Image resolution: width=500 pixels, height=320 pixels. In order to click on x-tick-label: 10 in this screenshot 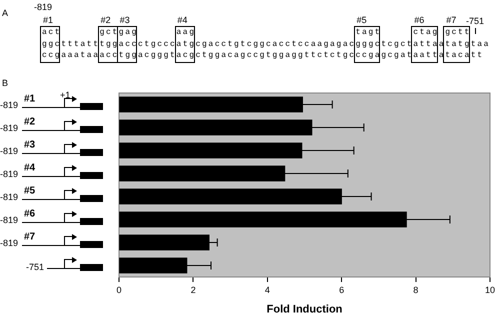, I will do `click(490, 289)`.